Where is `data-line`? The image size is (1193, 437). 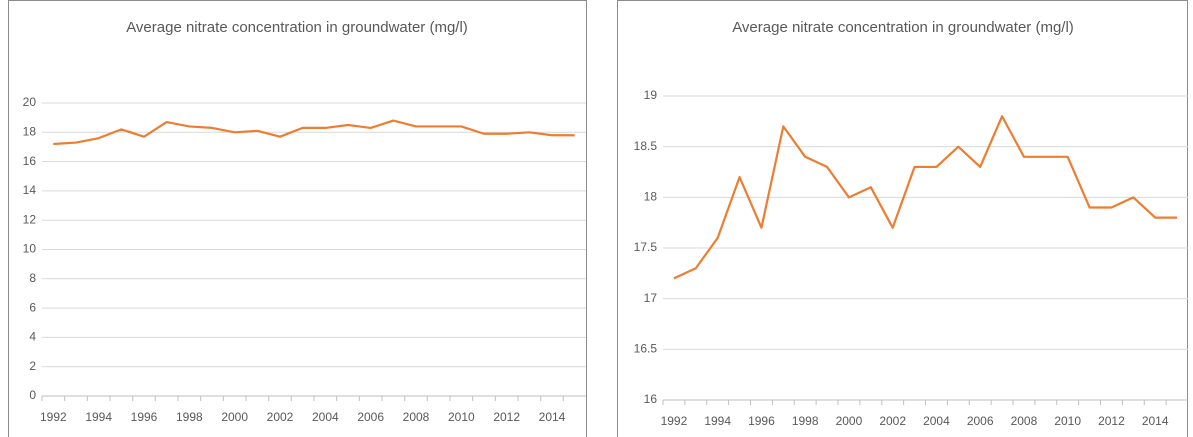 data-line is located at coordinates (314, 132).